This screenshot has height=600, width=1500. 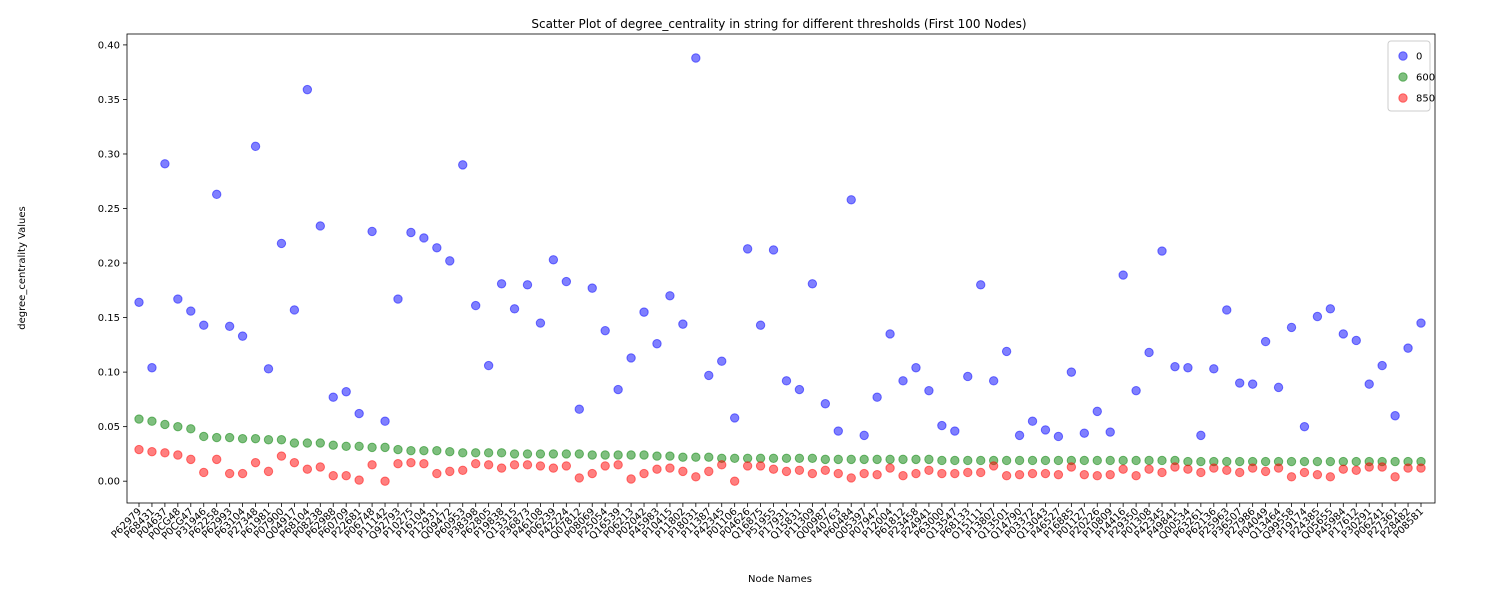 I want to click on legend-label: 850, so click(x=1425, y=99).